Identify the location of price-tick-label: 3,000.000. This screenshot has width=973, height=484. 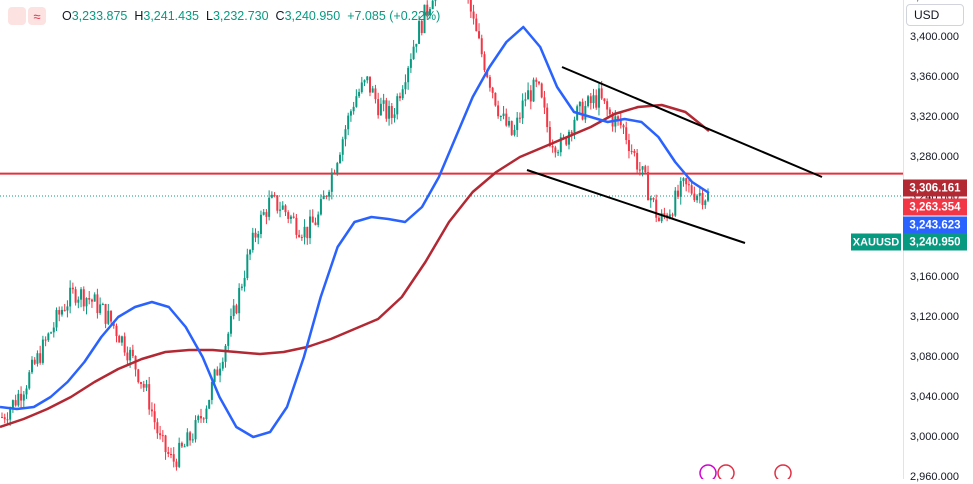
(934, 437).